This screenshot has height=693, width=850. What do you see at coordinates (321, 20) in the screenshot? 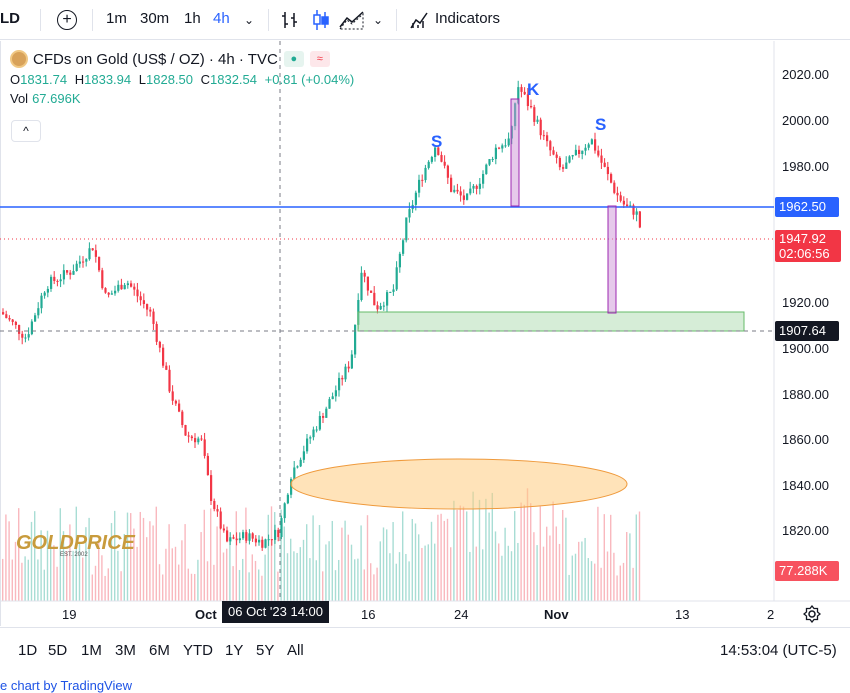
I see `candles-icon` at bounding box center [321, 20].